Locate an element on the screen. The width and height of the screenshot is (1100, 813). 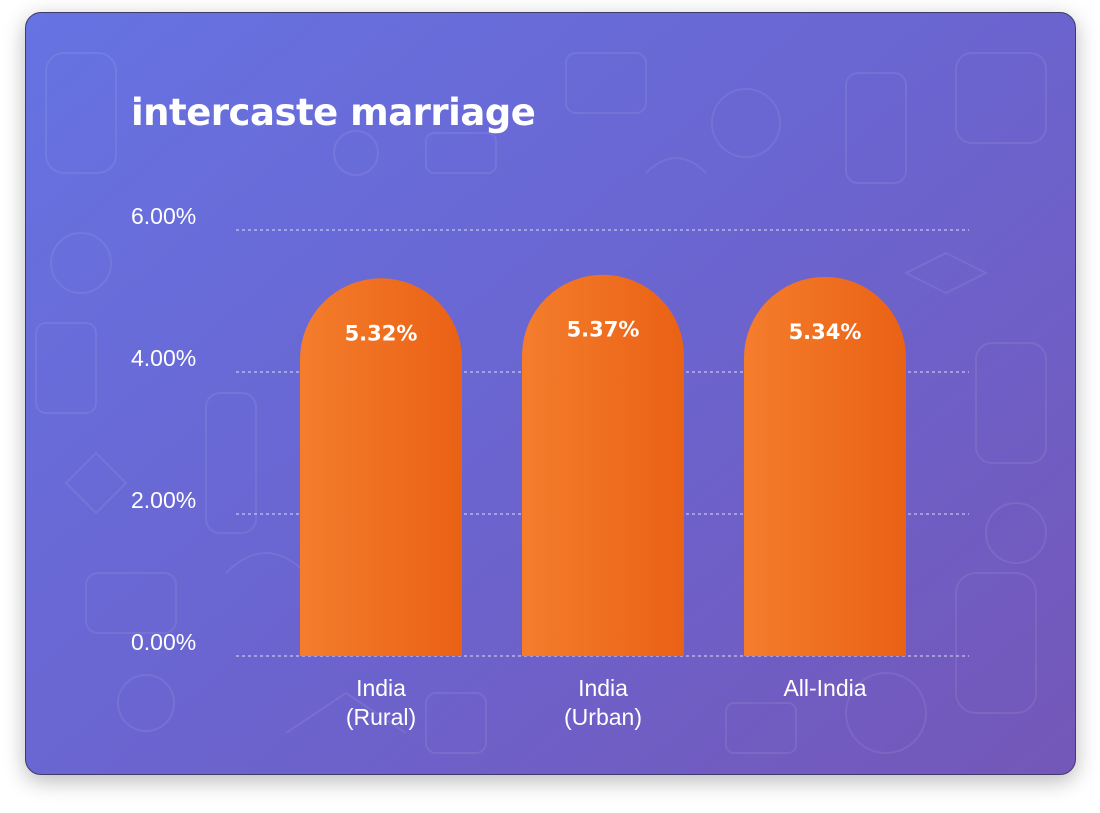
bar-value-label: 5.34% is located at coordinates (825, 332).